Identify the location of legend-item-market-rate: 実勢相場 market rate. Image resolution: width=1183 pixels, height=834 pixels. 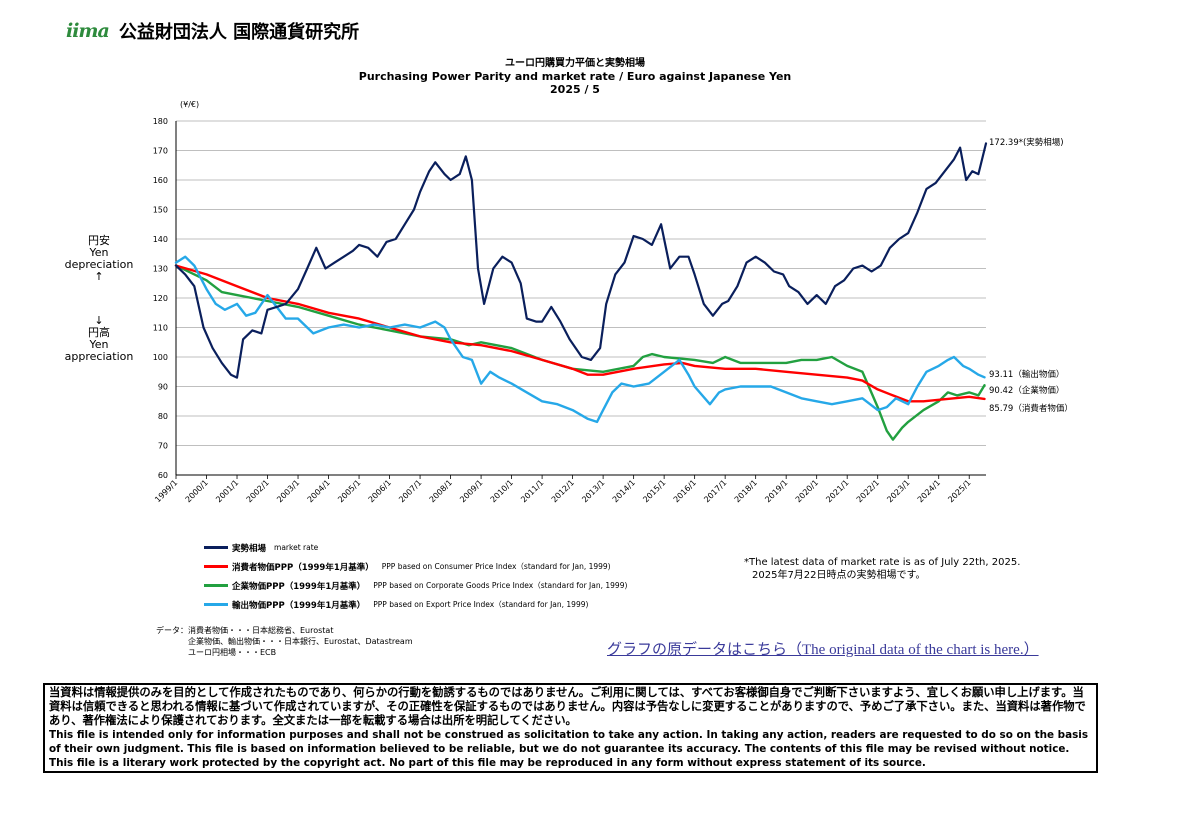
(415, 547).